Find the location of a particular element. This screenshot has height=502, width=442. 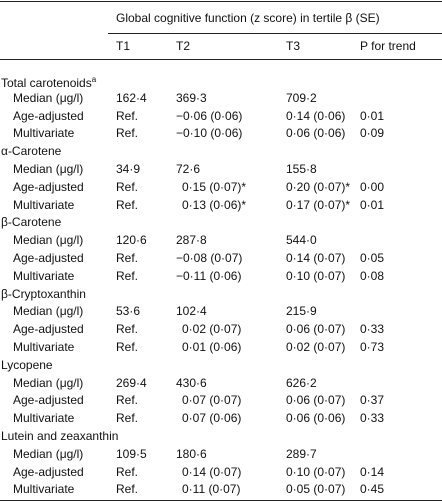

column-header: T3 is located at coordinates (293, 46).